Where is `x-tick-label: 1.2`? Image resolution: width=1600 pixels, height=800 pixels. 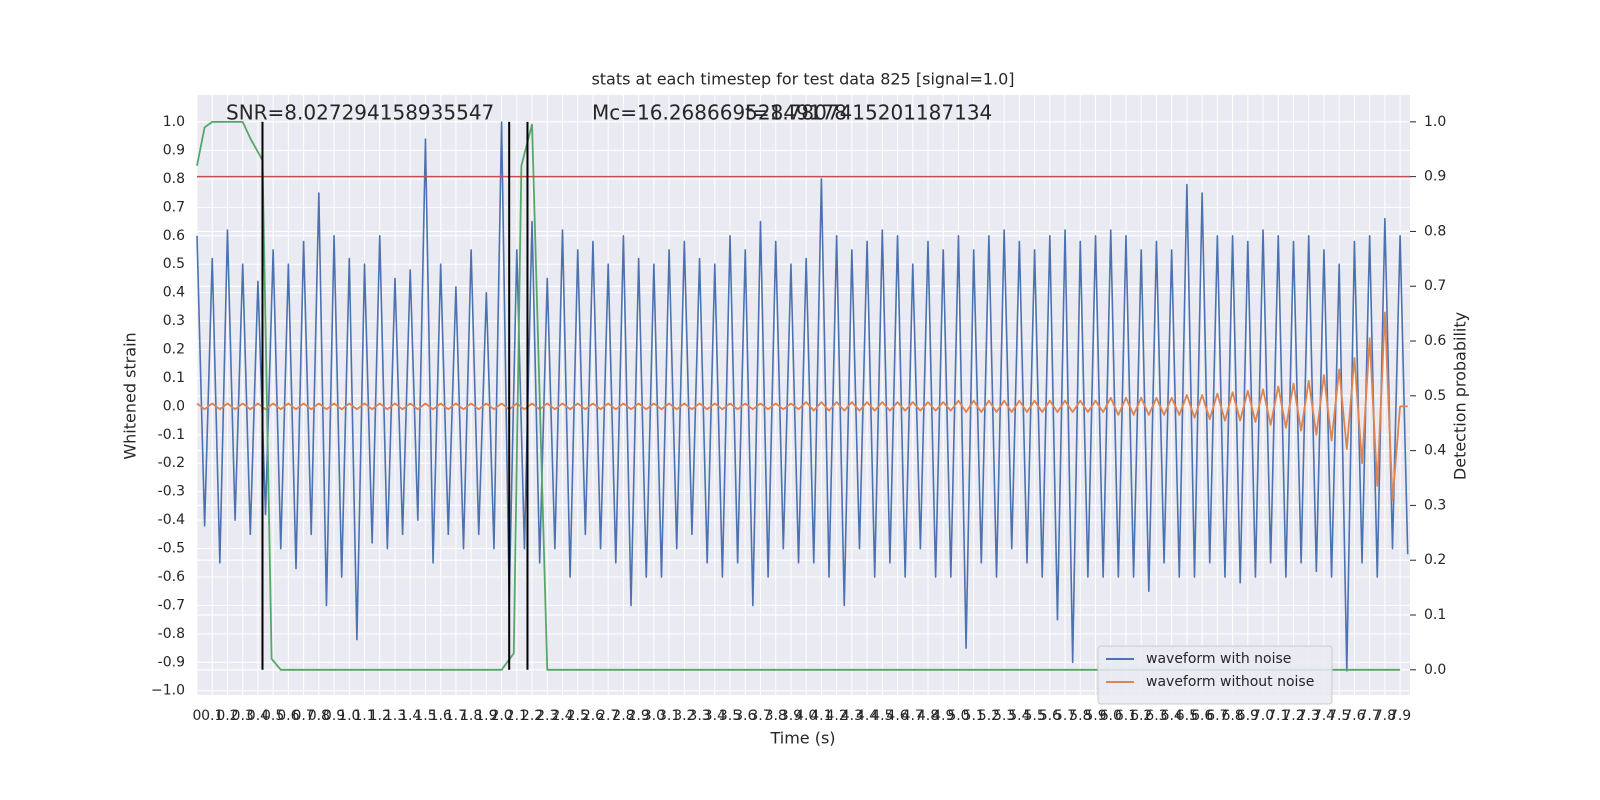 x-tick-label: 1.2 is located at coordinates (380, 716).